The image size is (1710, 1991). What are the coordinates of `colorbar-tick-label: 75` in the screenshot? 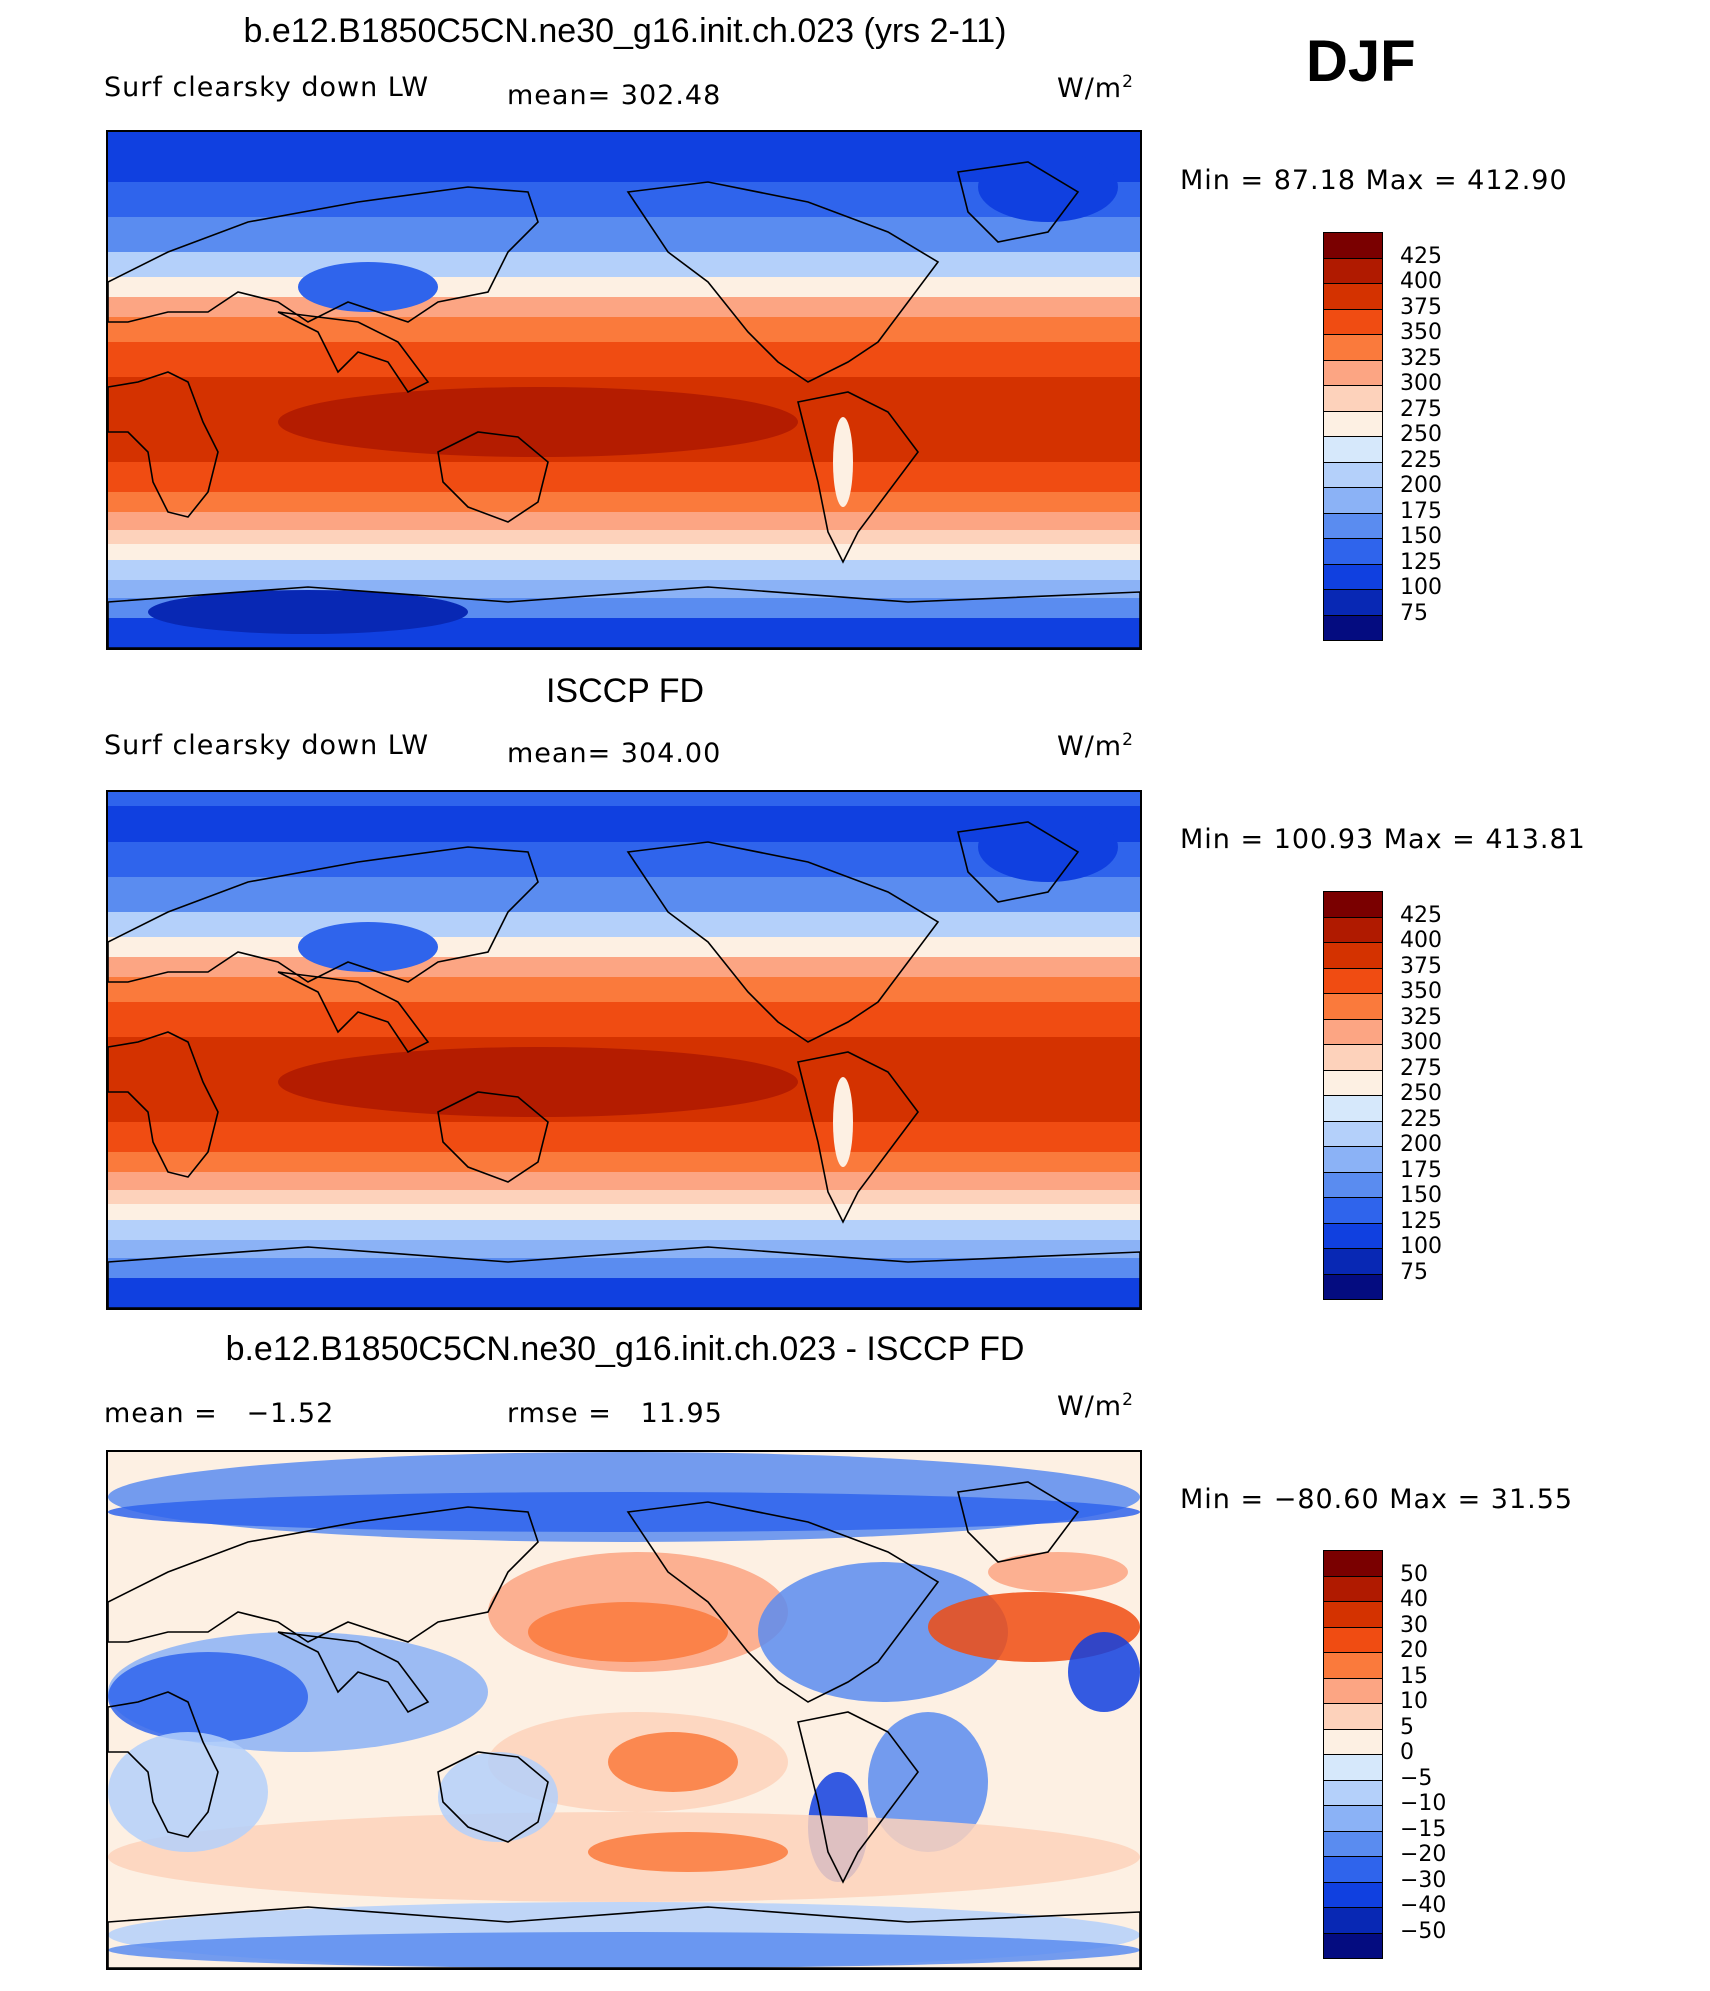 It's located at (1414, 613).